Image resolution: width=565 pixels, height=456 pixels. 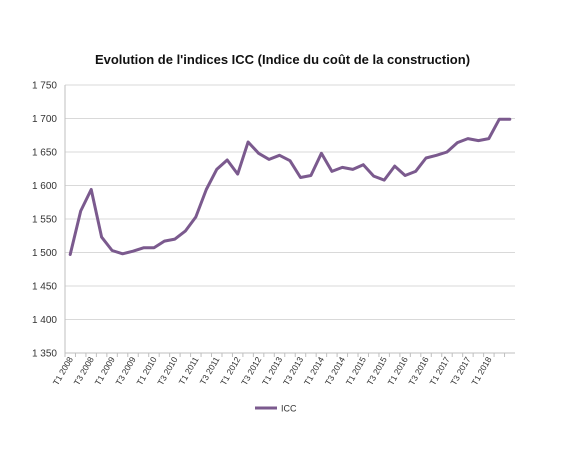 I want to click on y-tick-label: 1 450, so click(x=44, y=287).